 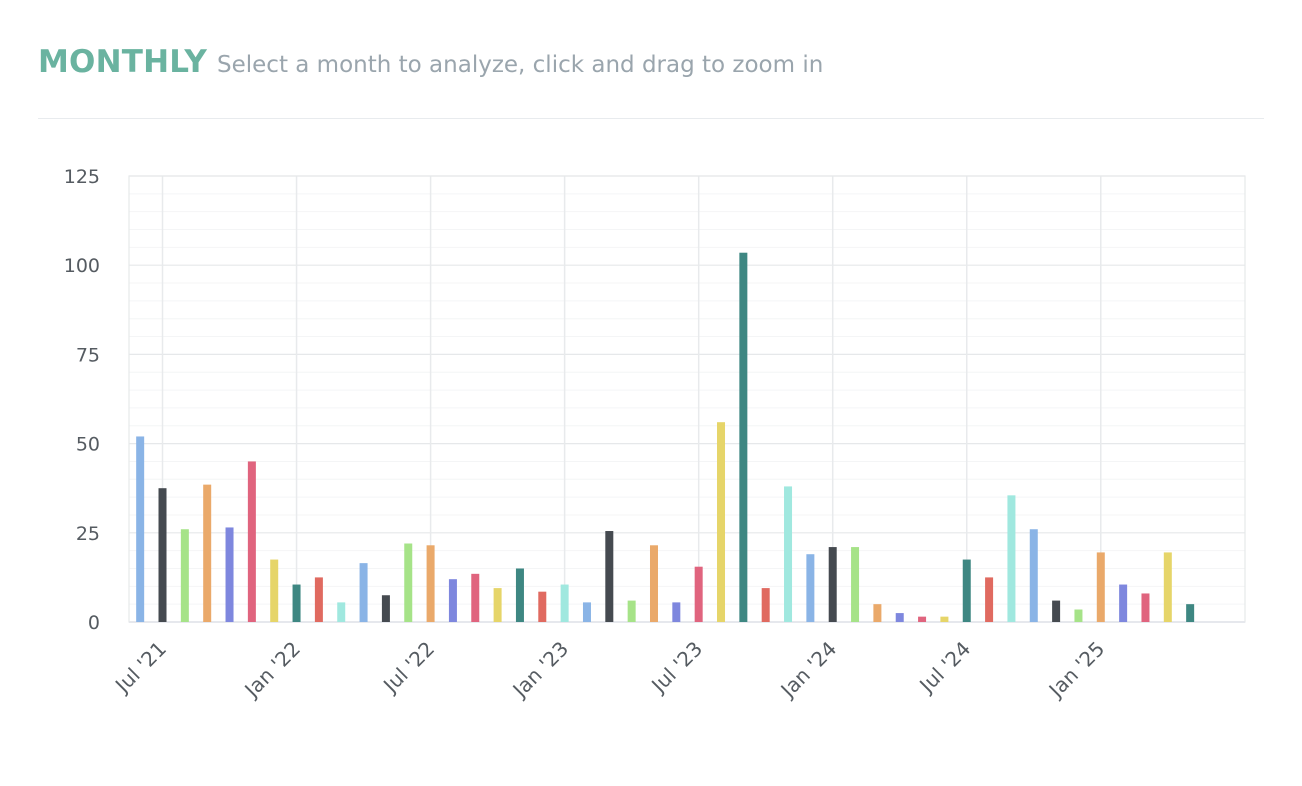 I want to click on y-tick-label: 100, so click(x=82, y=266).